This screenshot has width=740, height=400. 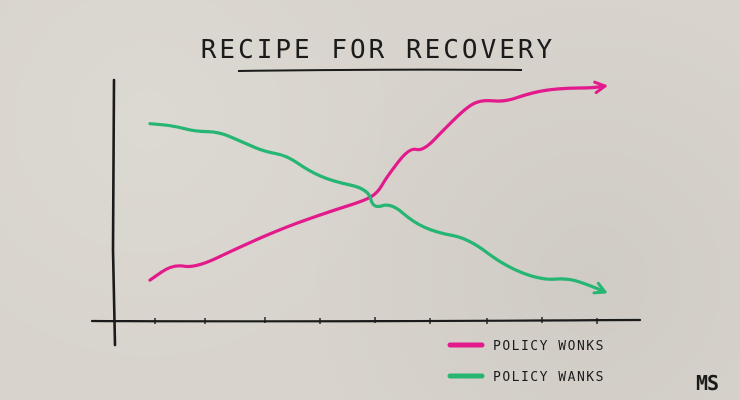 I want to click on legend-label-wonks: POLICY WONKS, so click(x=549, y=346).